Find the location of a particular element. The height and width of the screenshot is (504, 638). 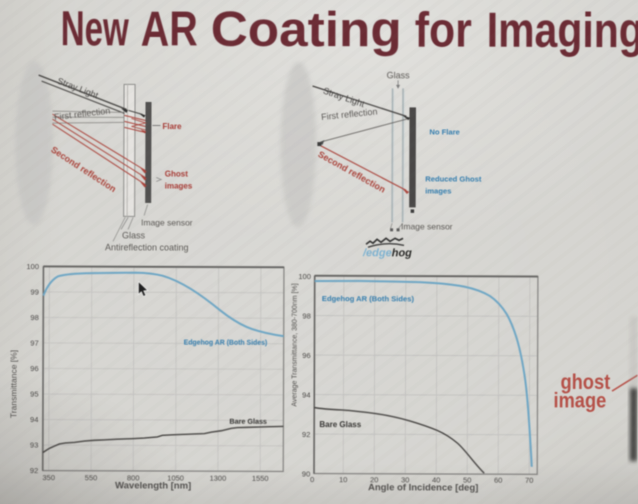

svg-text: Wavelength [nm] is located at coordinates (153, 485).